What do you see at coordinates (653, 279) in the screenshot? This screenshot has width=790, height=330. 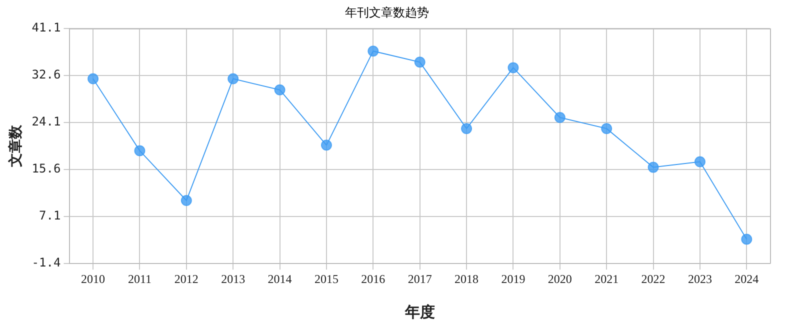 I see `x-tick-label: 2022` at bounding box center [653, 279].